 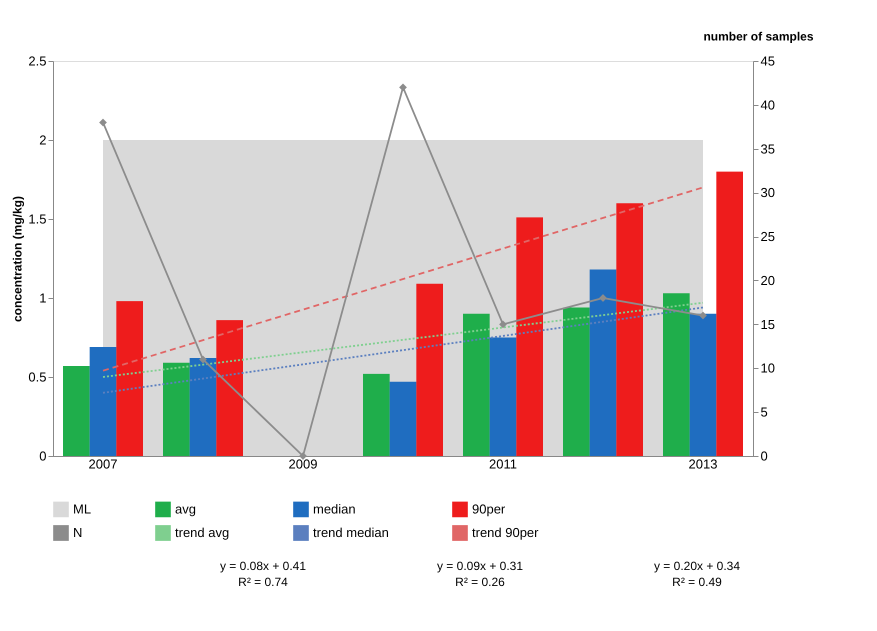 What do you see at coordinates (42, 298) in the screenshot?
I see `y-tick-label: 1` at bounding box center [42, 298].